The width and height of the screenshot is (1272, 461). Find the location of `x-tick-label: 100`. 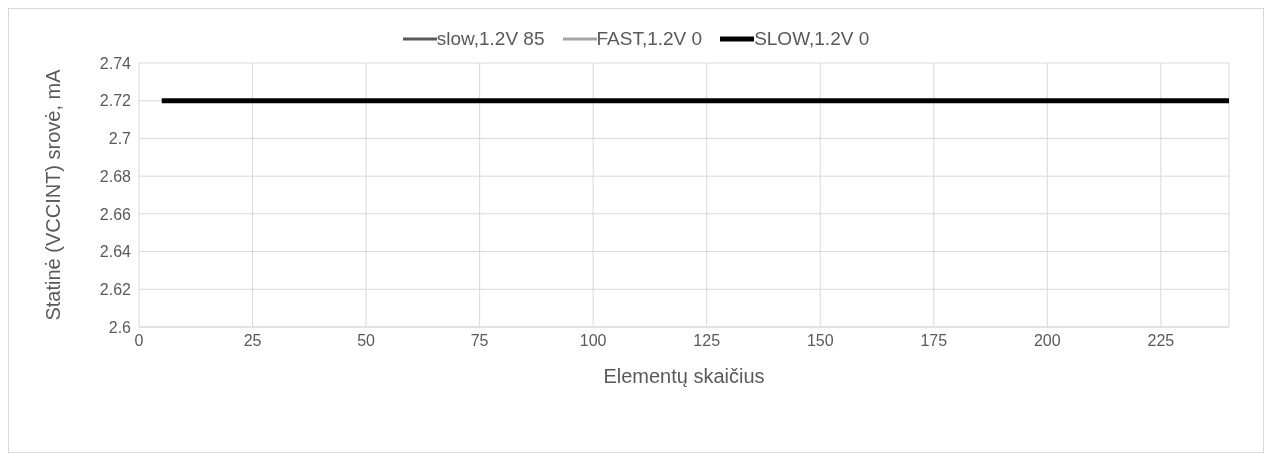

x-tick-label: 100 is located at coordinates (593, 341).